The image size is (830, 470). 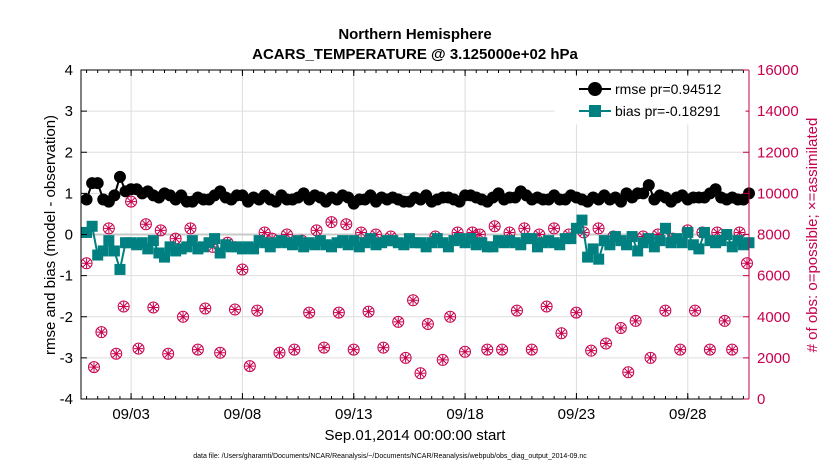 What do you see at coordinates (761, 399) in the screenshot?
I see `y-tick-label-right: 0` at bounding box center [761, 399].